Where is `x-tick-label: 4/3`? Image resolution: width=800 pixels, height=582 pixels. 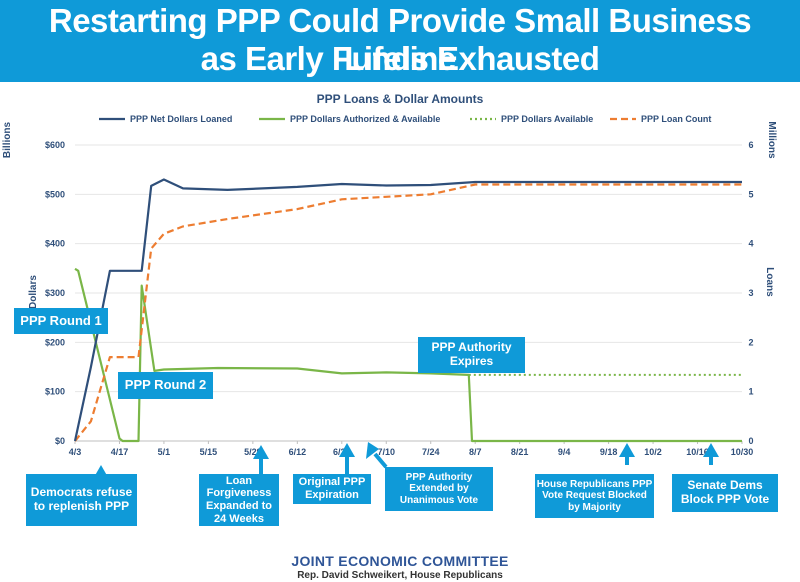
x-tick-label: 4/3 is located at coordinates (75, 452).